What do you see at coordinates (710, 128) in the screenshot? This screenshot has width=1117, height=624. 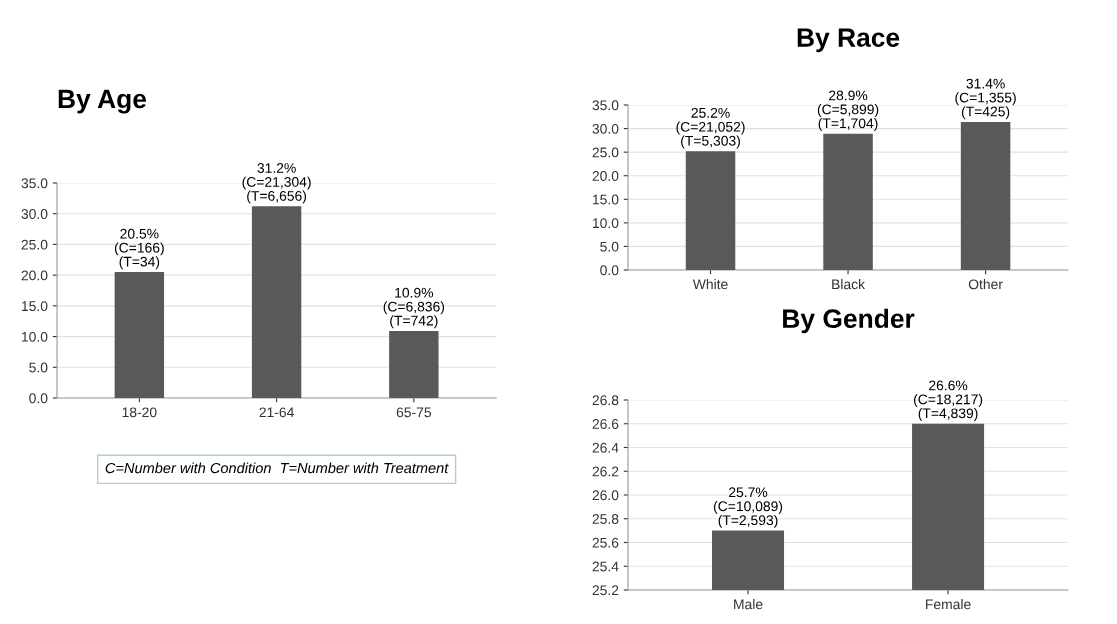 I see `data-label: 25.2% (C=21,052) (T=5,303)` at bounding box center [710, 128].